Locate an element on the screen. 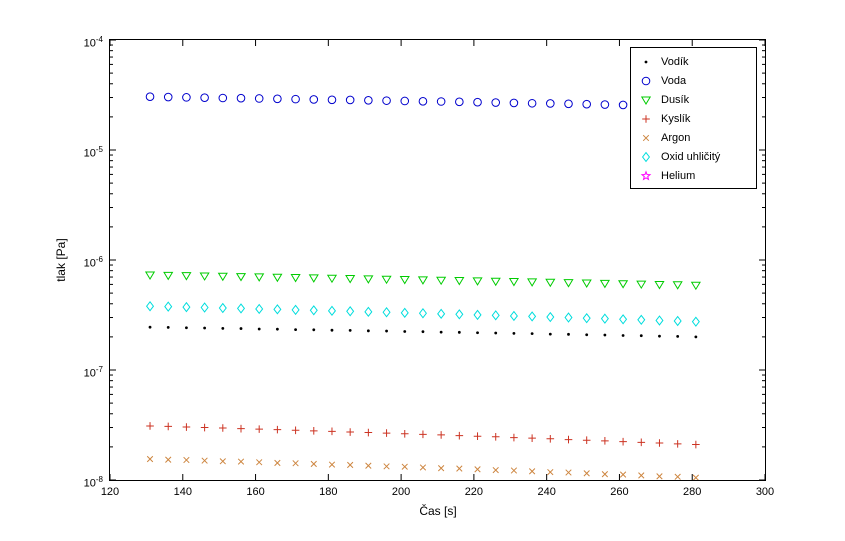  x-tick-label: 200 is located at coordinates (401, 492).